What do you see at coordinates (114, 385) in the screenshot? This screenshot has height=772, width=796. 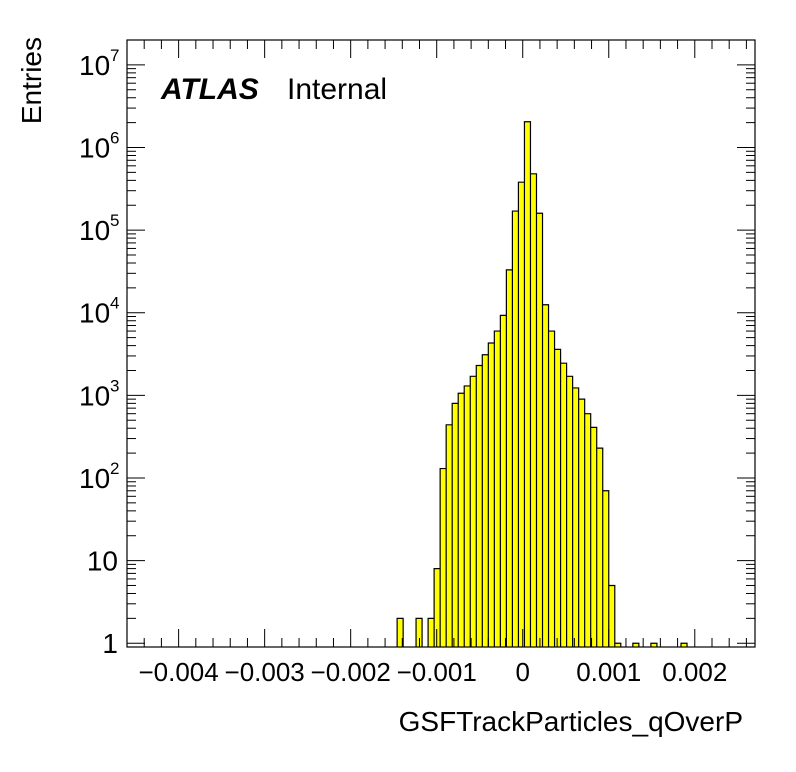 I see `y-tick-label-exponent: 3` at bounding box center [114, 385].